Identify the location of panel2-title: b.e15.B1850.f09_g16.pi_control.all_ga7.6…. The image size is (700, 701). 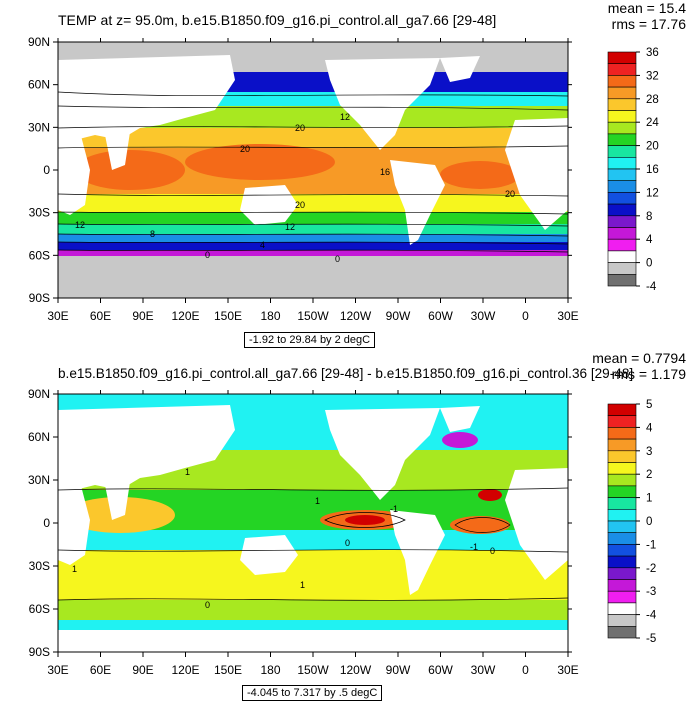
(346, 373).